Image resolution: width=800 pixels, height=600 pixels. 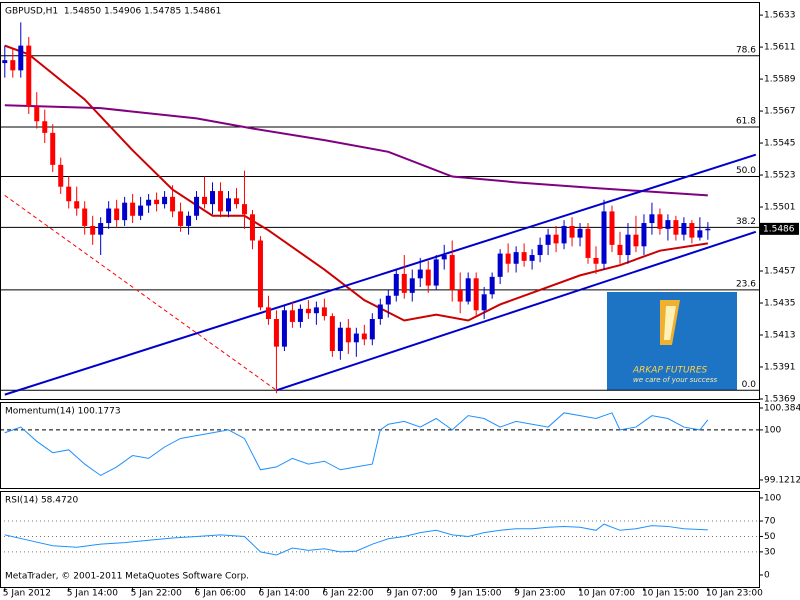 I want to click on y-tick-label: 1.5611, so click(x=780, y=48).